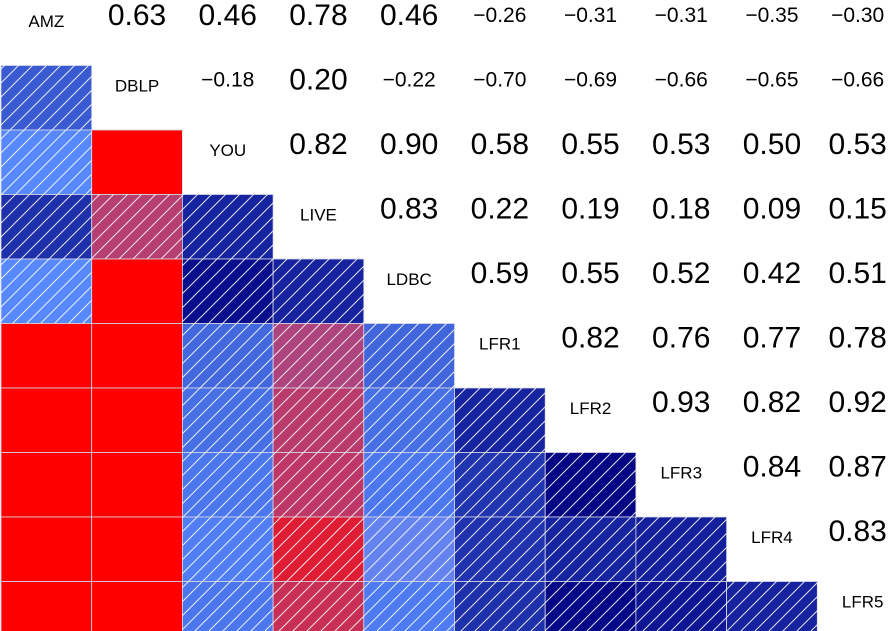  I want to click on value-label-AMZ-LFR5: −0.30, so click(857, 15).